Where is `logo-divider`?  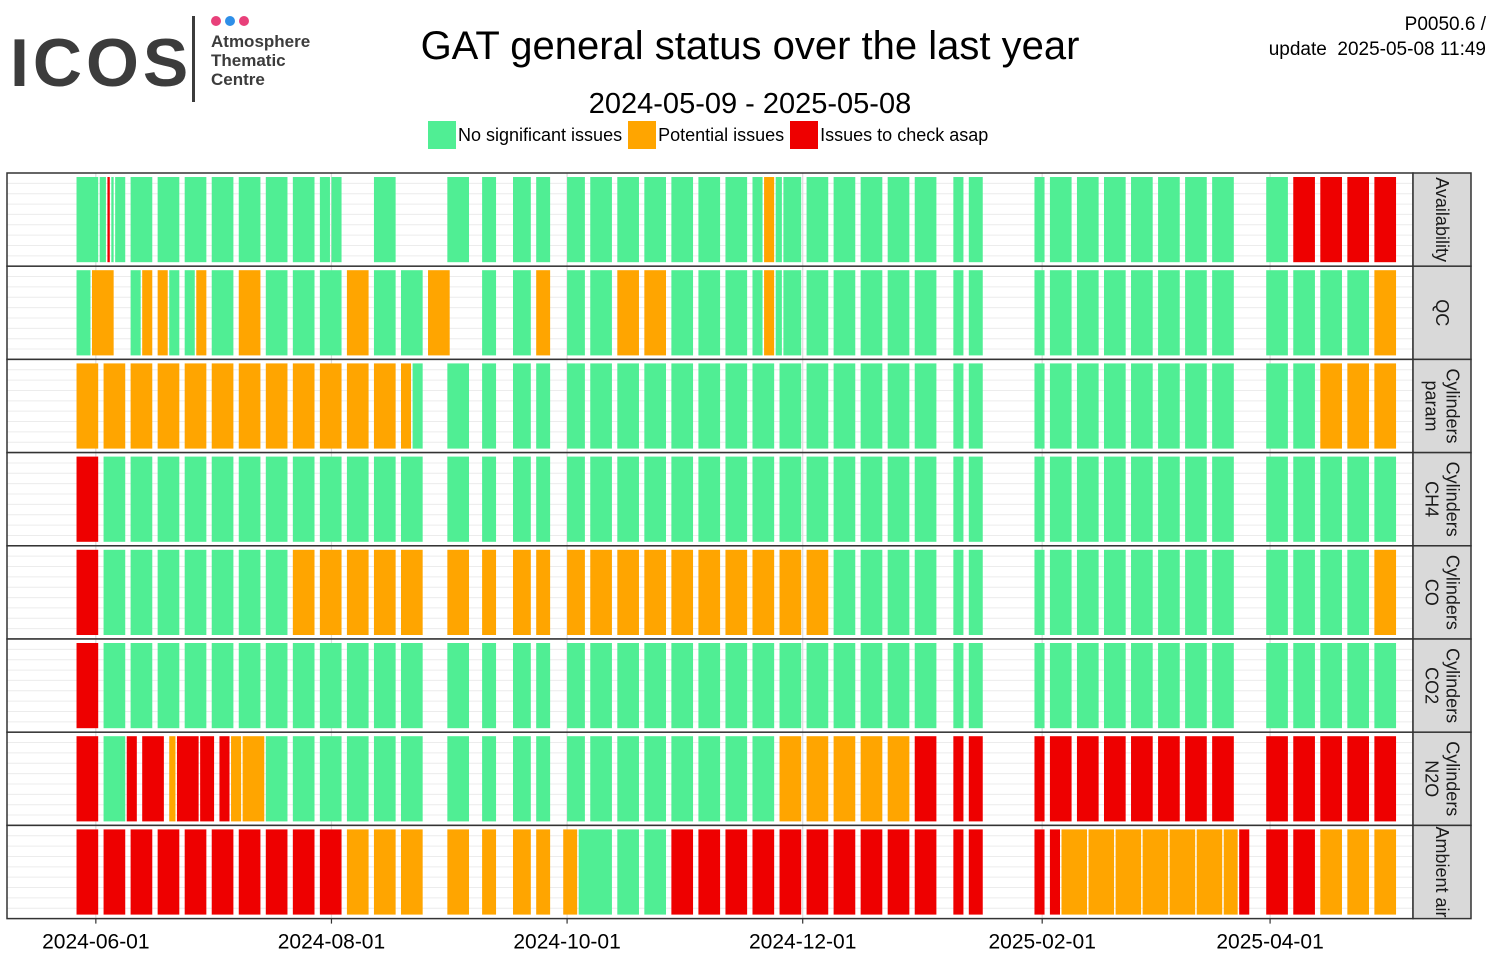
logo-divider is located at coordinates (193, 59).